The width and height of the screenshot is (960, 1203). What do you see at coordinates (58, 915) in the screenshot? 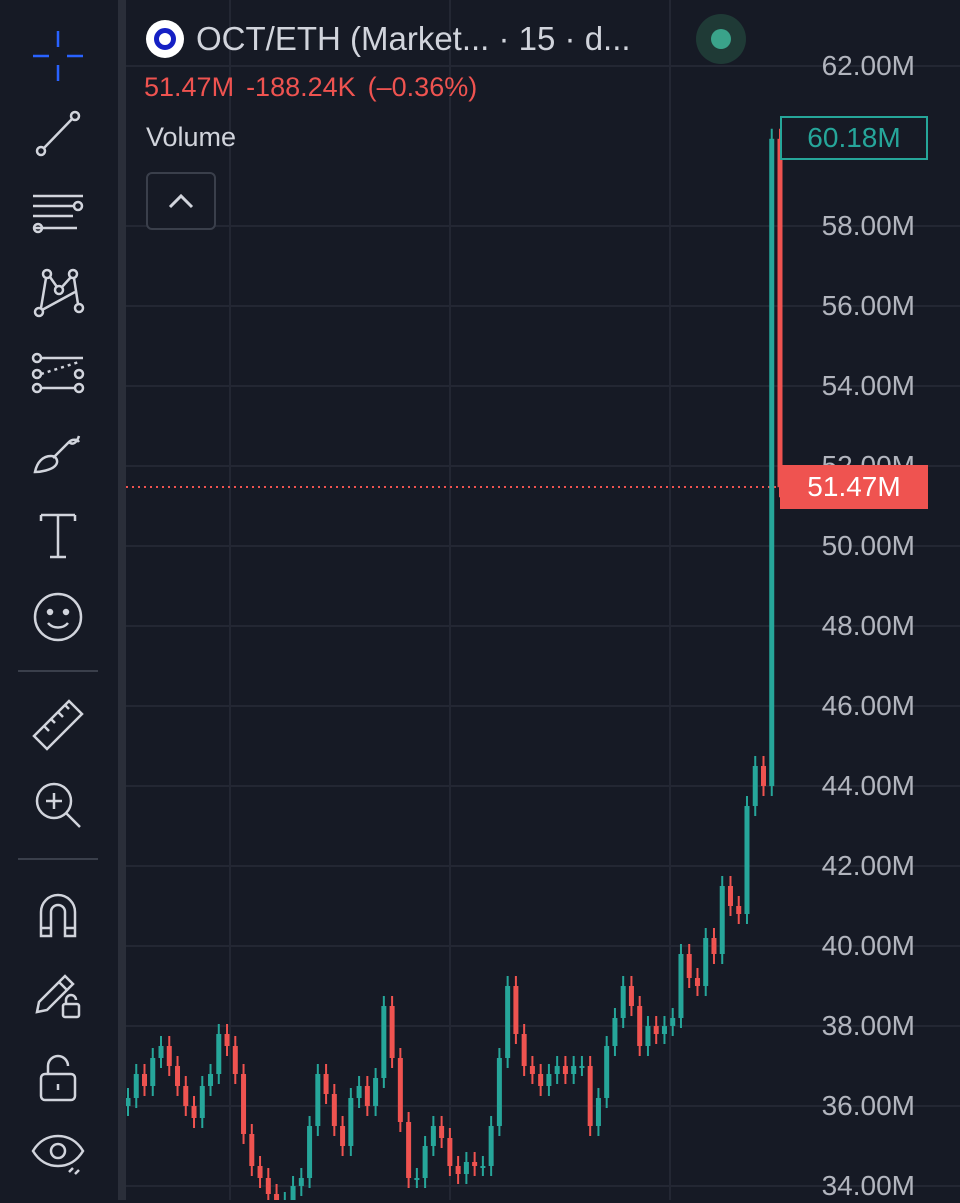
I see `magnet-icon` at bounding box center [58, 915].